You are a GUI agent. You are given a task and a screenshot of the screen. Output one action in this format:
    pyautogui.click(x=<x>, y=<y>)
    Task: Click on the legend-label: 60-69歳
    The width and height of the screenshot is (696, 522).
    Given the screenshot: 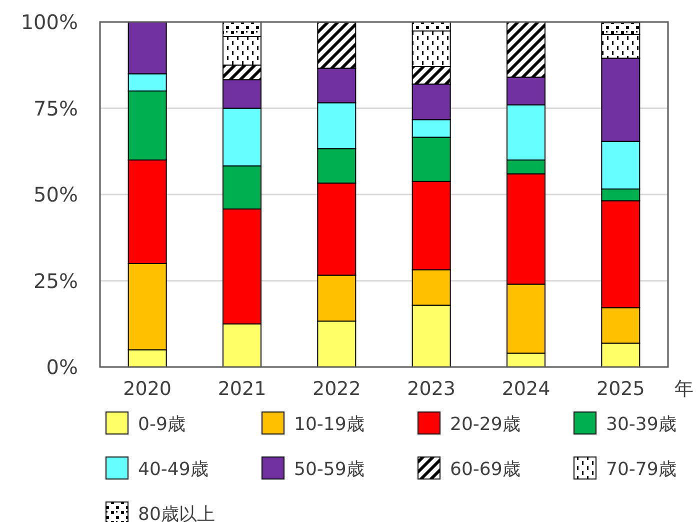 What is the action you would take?
    pyautogui.click(x=485, y=469)
    